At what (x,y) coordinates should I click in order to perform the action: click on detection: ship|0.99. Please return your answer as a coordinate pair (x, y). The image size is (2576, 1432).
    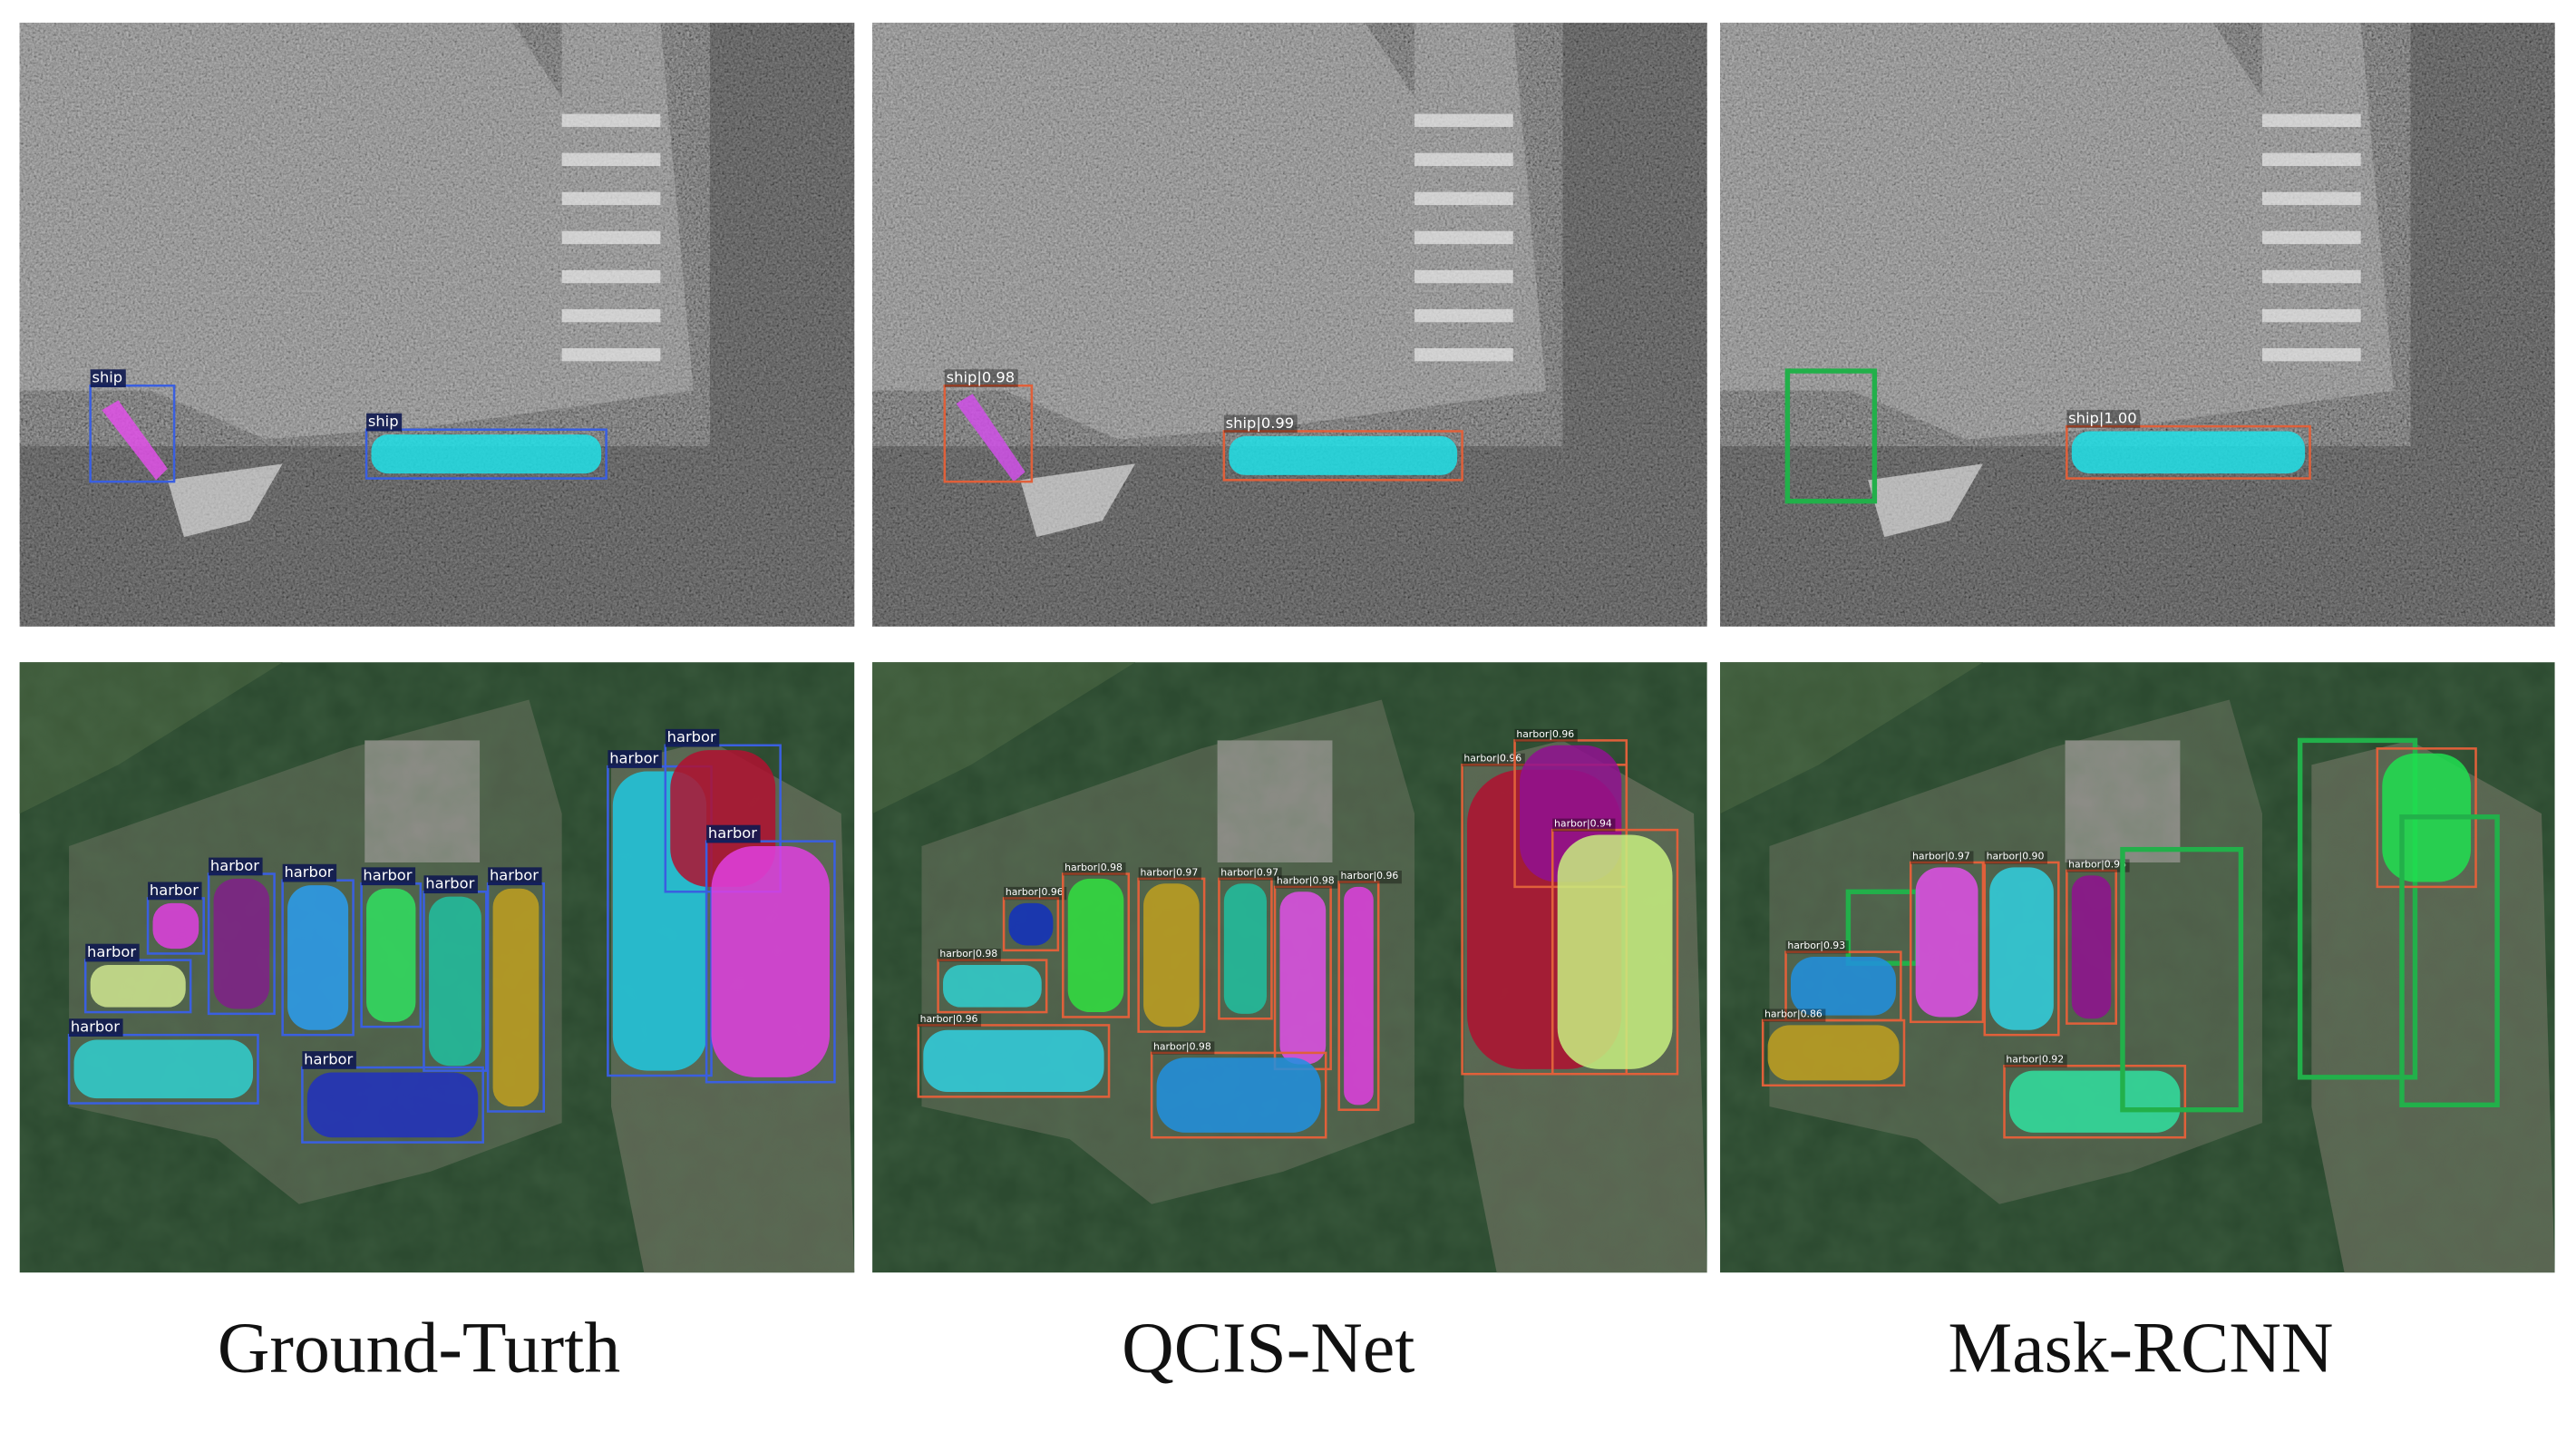
    Looking at the image, I should click on (1342, 448).